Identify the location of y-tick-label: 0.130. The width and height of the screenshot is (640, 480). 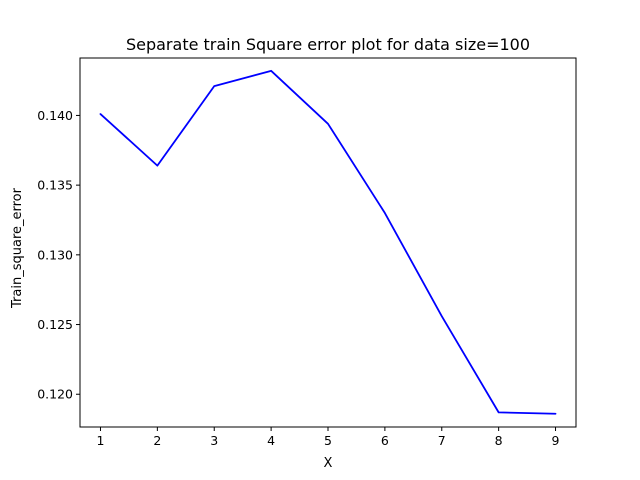
(55, 254).